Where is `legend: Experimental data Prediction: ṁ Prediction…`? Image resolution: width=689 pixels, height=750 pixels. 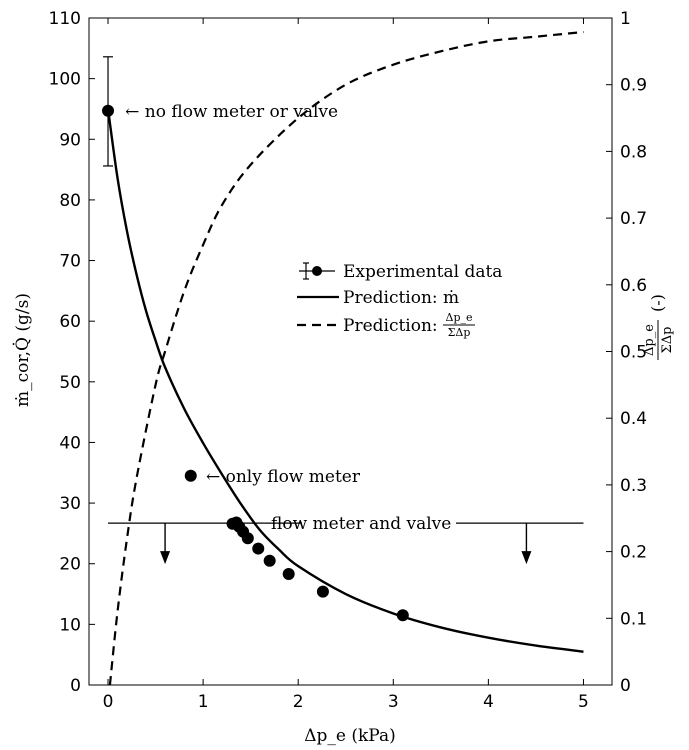 legend: Experimental data Prediction: ṁ Prediction… is located at coordinates (399, 300).